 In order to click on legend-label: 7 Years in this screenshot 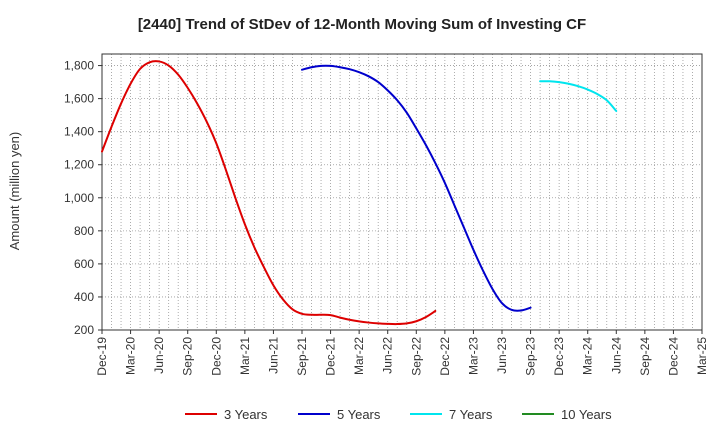, I will do `click(471, 414)`.